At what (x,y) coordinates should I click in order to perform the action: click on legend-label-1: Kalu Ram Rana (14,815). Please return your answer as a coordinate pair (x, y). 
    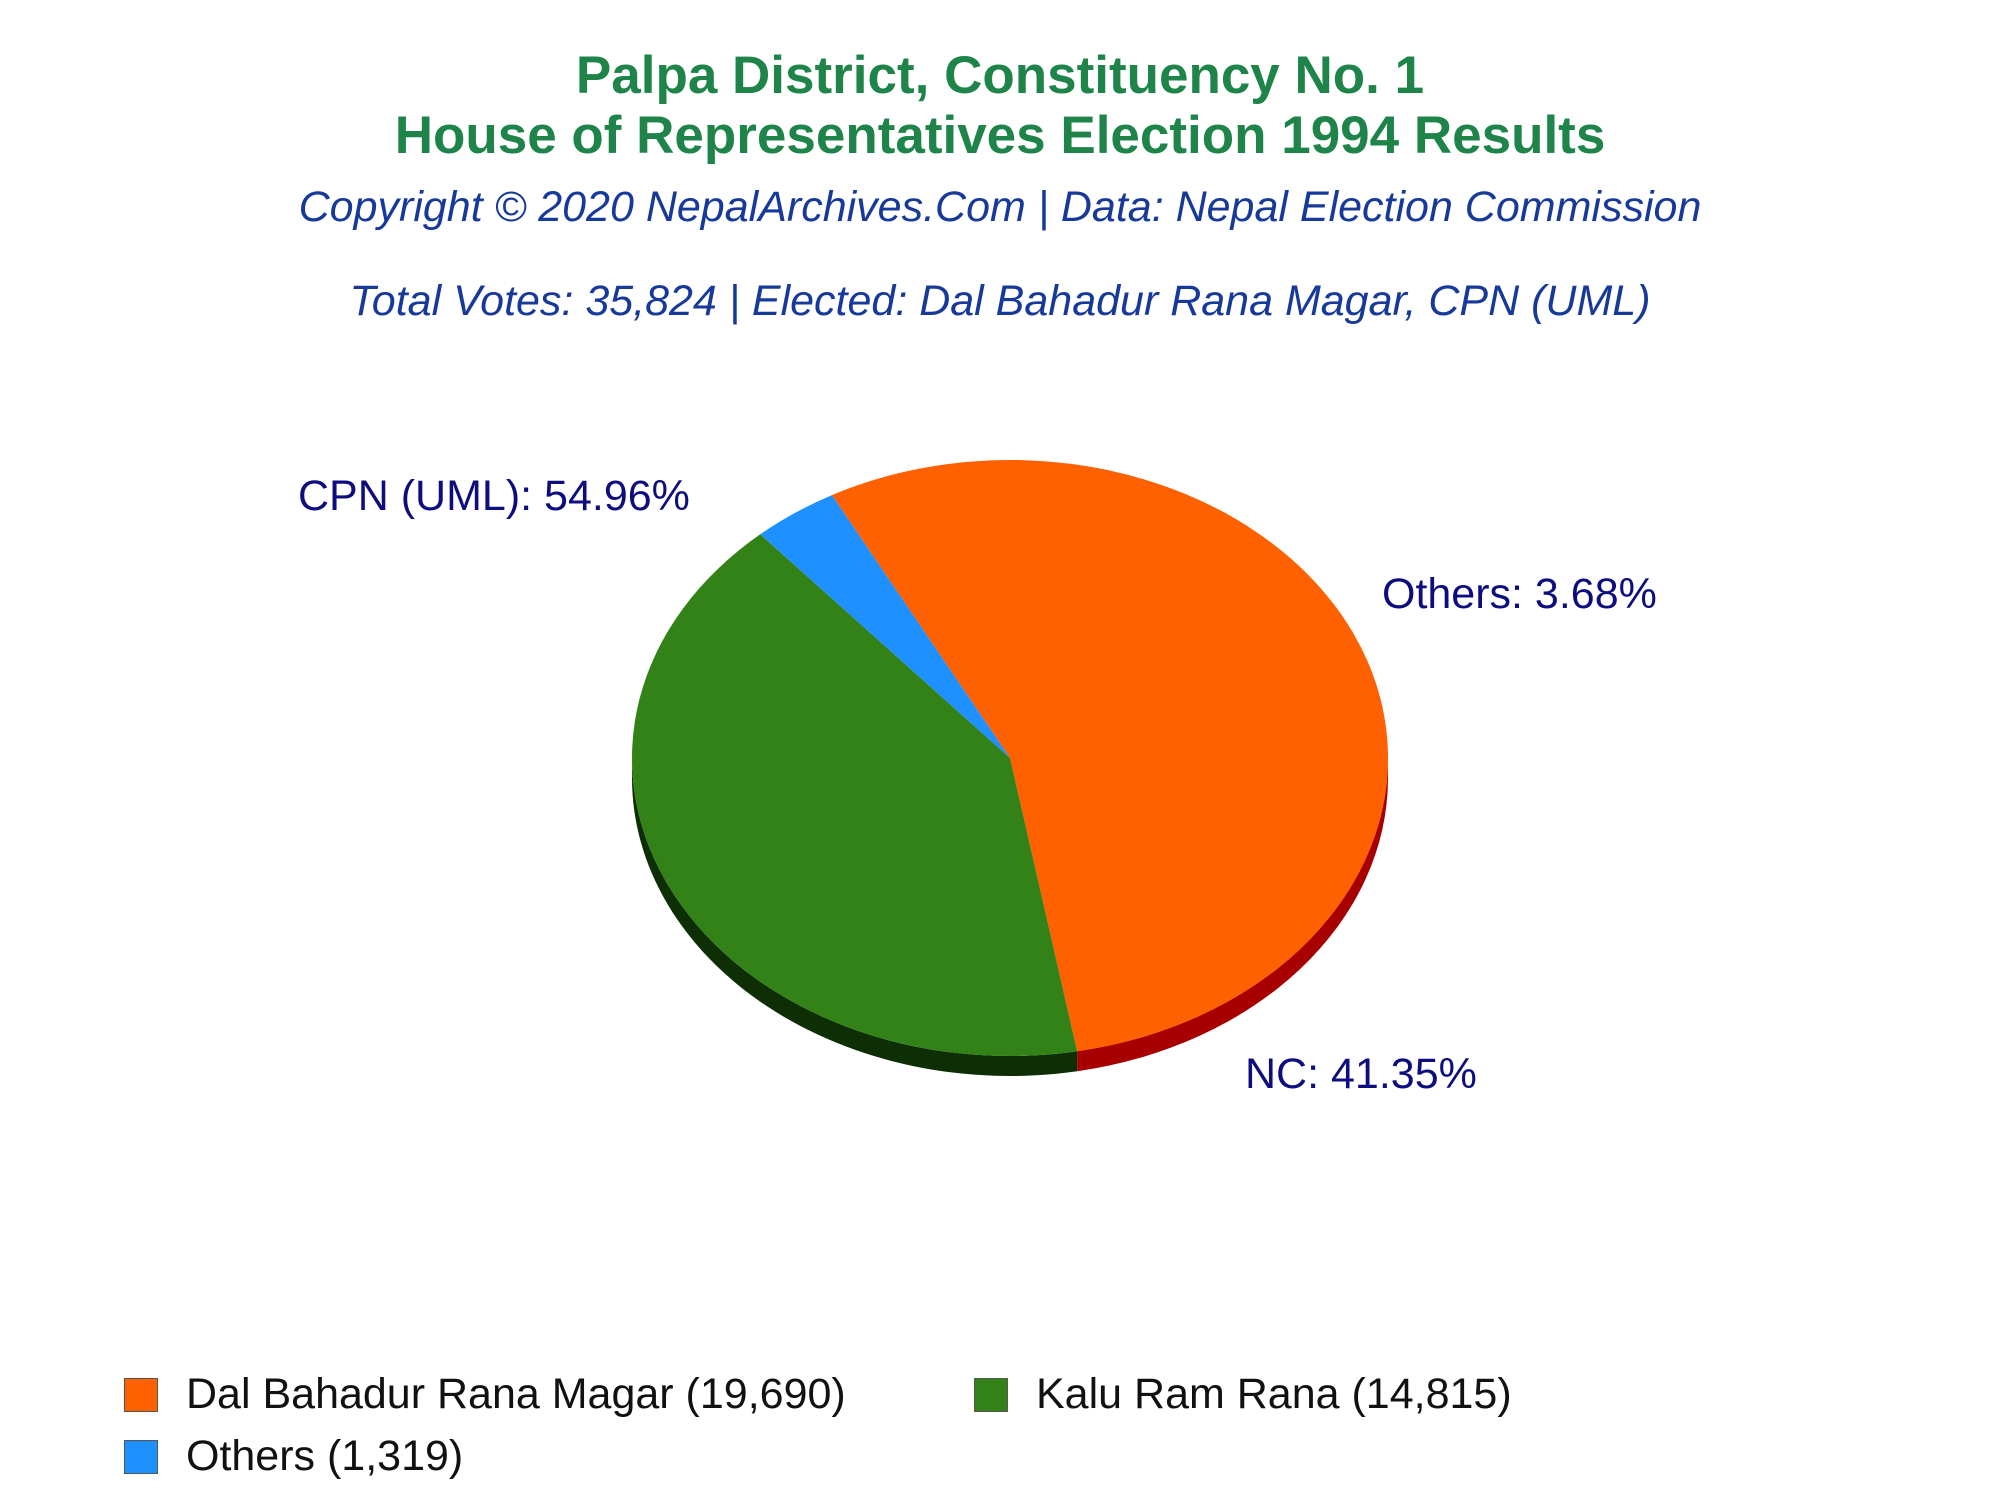
    Looking at the image, I should click on (1274, 1394).